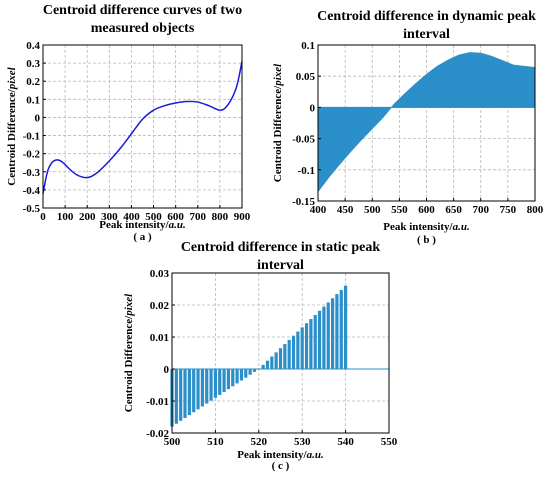  What do you see at coordinates (32, 209) in the screenshot?
I see `y-tick-label: -0.5` at bounding box center [32, 209].